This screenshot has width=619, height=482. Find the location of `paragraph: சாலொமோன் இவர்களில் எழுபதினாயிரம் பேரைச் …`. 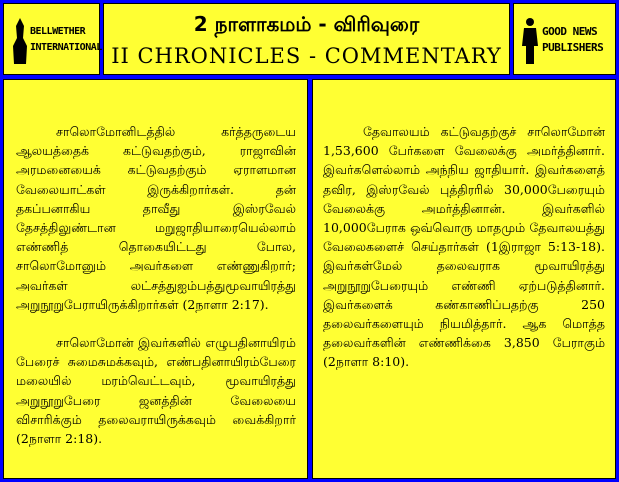

paragraph: சாலொமோன் இவர்களில் எழுபதினாயிரம் பேரைச் … is located at coordinates (156, 391).